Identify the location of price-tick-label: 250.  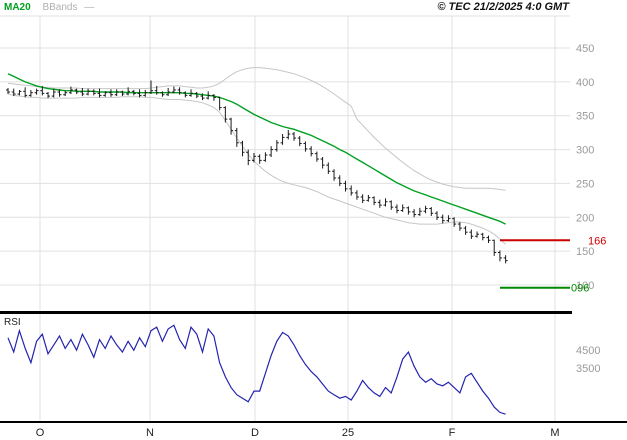
(585, 184).